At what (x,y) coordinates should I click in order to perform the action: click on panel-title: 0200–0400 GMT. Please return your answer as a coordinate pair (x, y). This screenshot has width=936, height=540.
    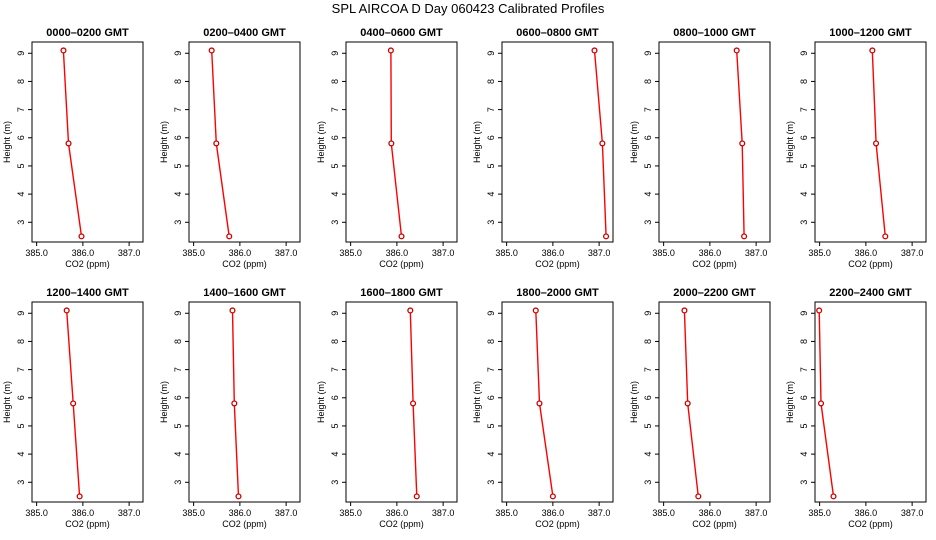
    Looking at the image, I should click on (244, 33).